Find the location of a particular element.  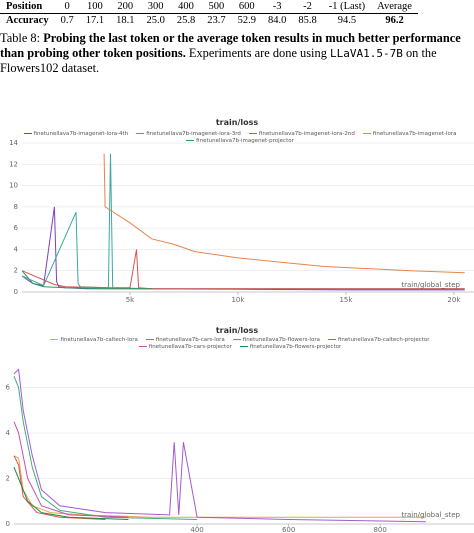

legend-label: finetunellava7b-imagenet-lora is located at coordinates (414, 134).